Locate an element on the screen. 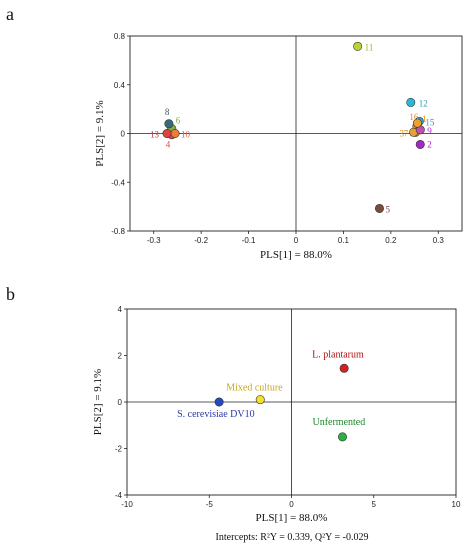 This screenshot has width=470, height=550. data-point-label: 11 is located at coordinates (369, 47).